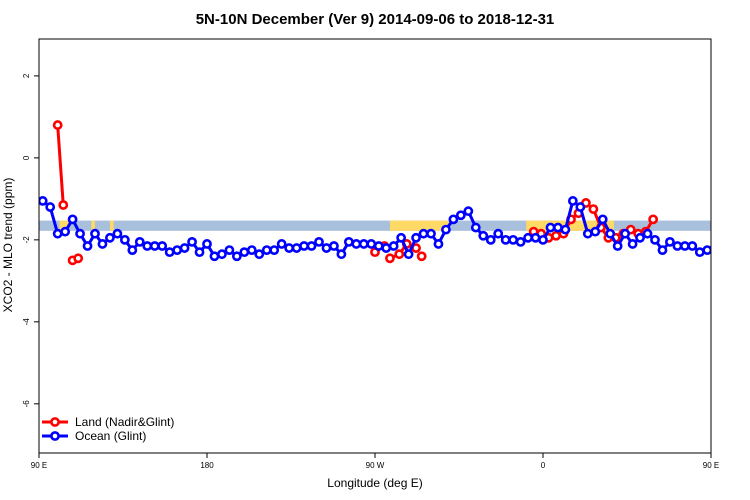  What do you see at coordinates (26, 75) in the screenshot?
I see `y-tick-label: 2` at bounding box center [26, 75].